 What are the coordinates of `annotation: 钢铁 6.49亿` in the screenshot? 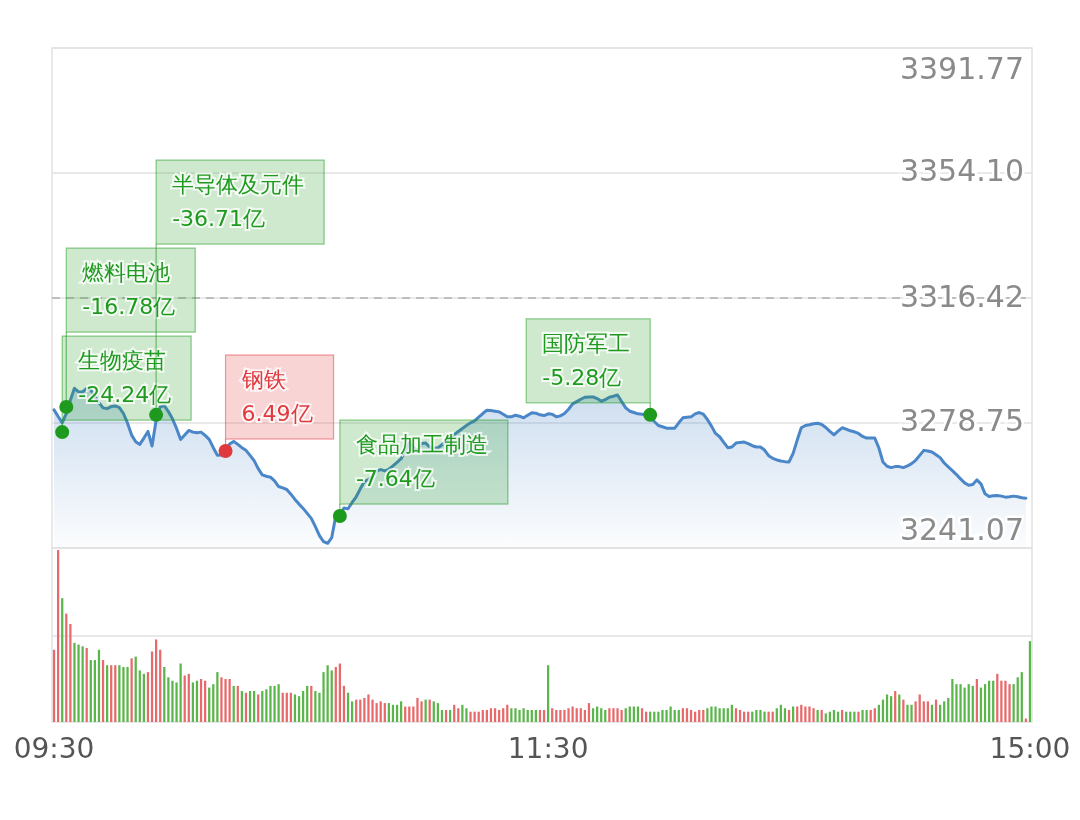 It's located at (276, 397).